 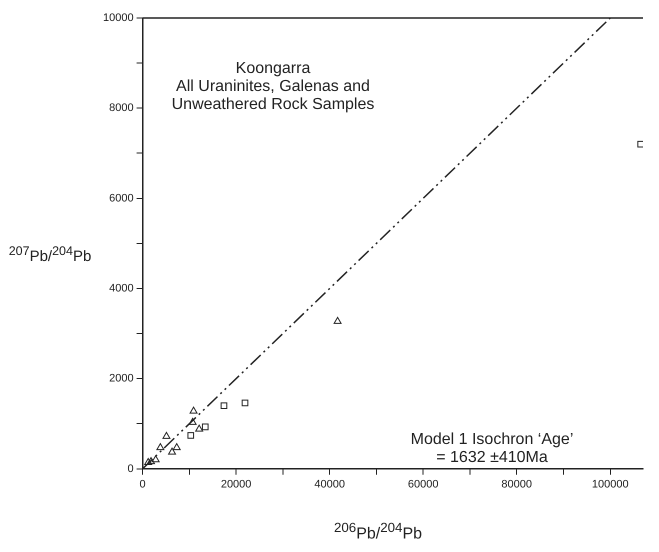 I want to click on annotation: Model 1 Isochron ‘Age’ = 1632 ±410Ma, so click(x=492, y=449).